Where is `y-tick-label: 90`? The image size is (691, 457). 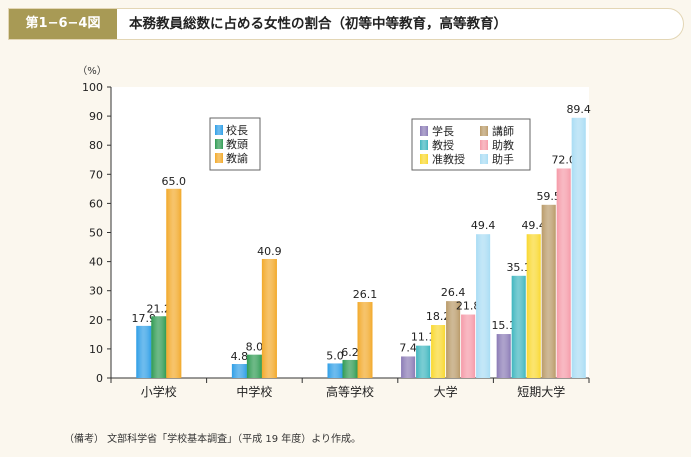
y-tick-label: 90 is located at coordinates (96, 116).